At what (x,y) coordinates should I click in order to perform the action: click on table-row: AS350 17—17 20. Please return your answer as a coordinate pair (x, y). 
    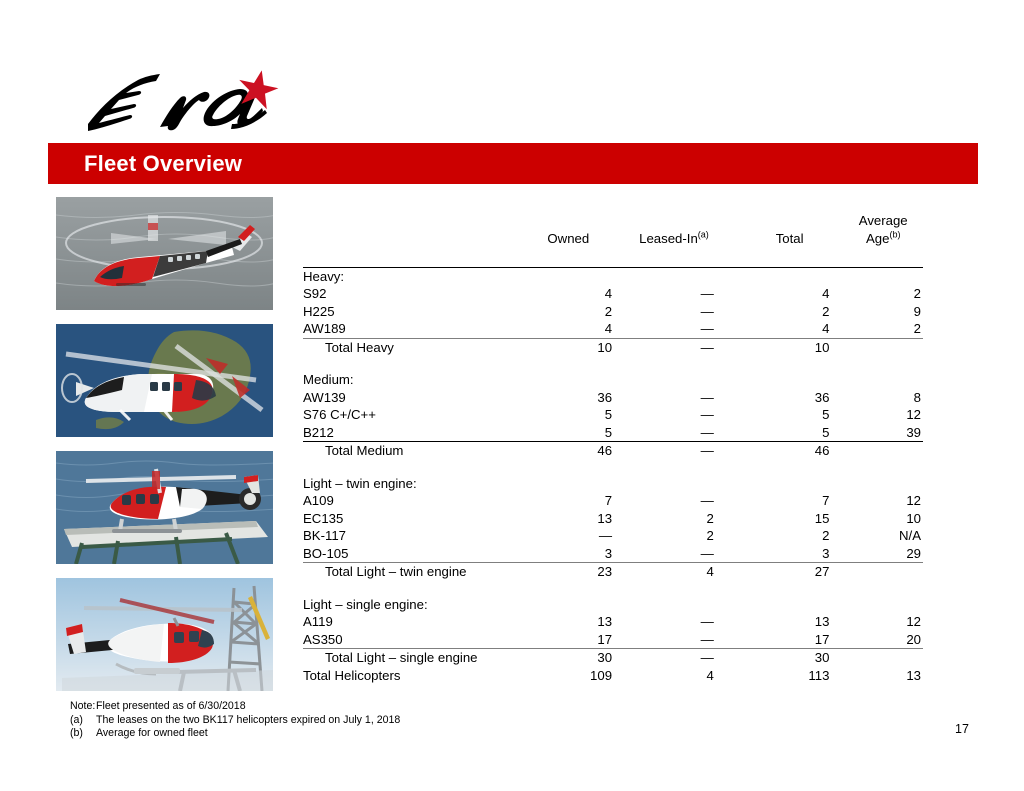
    Looking at the image, I should click on (613, 639).